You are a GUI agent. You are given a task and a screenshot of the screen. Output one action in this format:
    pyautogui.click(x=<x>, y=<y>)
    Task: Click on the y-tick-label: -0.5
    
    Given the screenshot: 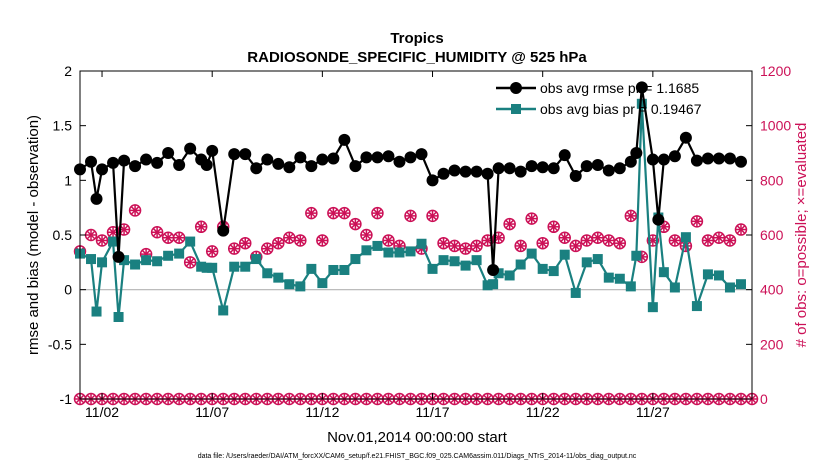 What is the action you would take?
    pyautogui.click(x=60, y=344)
    